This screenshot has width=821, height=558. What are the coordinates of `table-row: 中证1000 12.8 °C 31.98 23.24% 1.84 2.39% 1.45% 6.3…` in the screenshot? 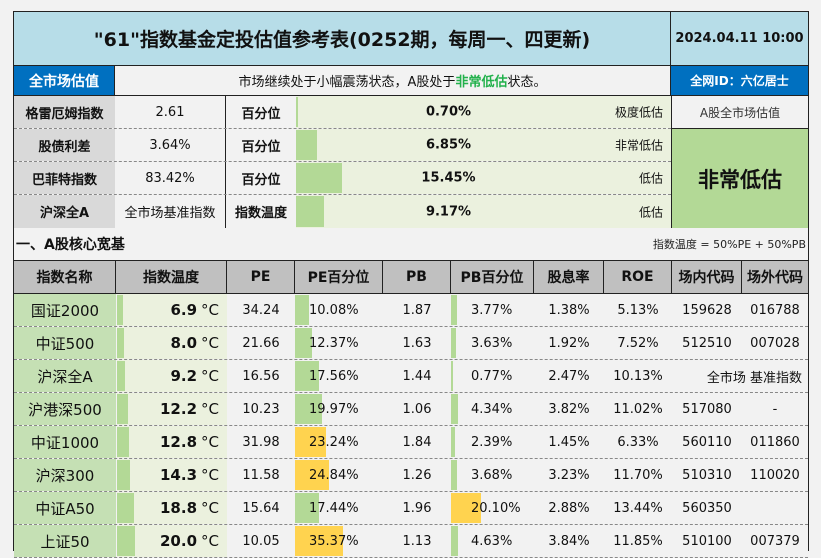 It's located at (411, 442).